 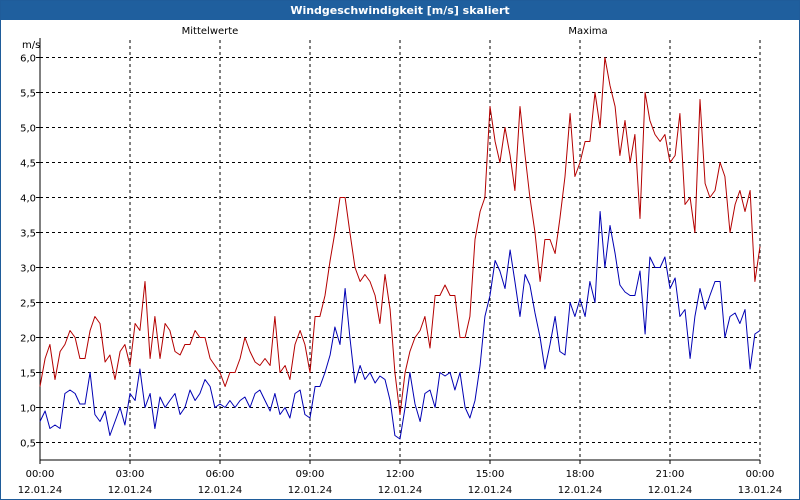 What do you see at coordinates (220, 474) in the screenshot?
I see `x-tick-time: 06:00` at bounding box center [220, 474].